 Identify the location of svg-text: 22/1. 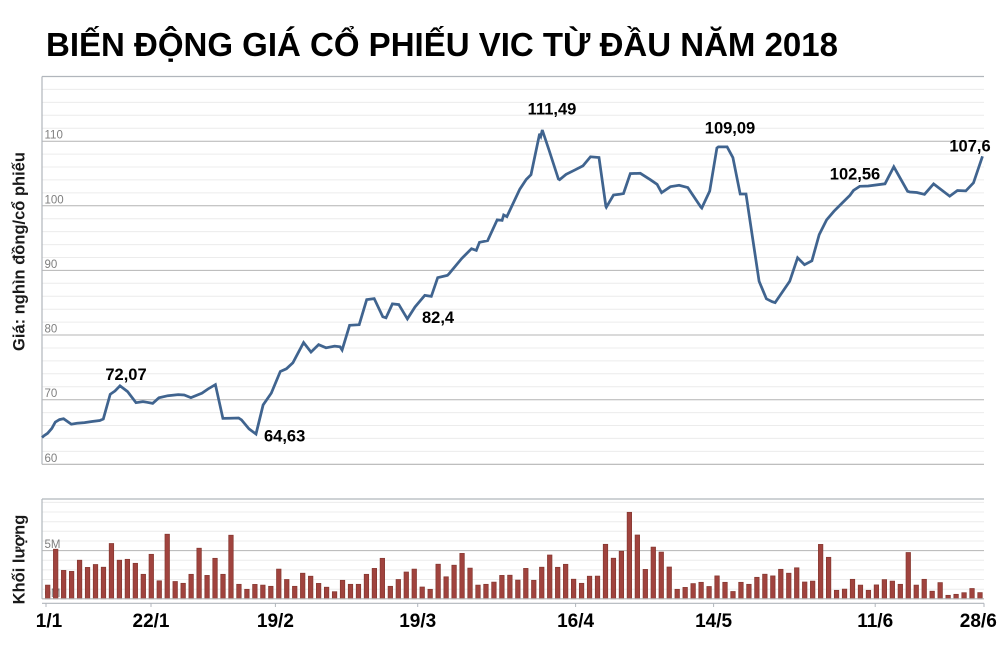
(151, 621).